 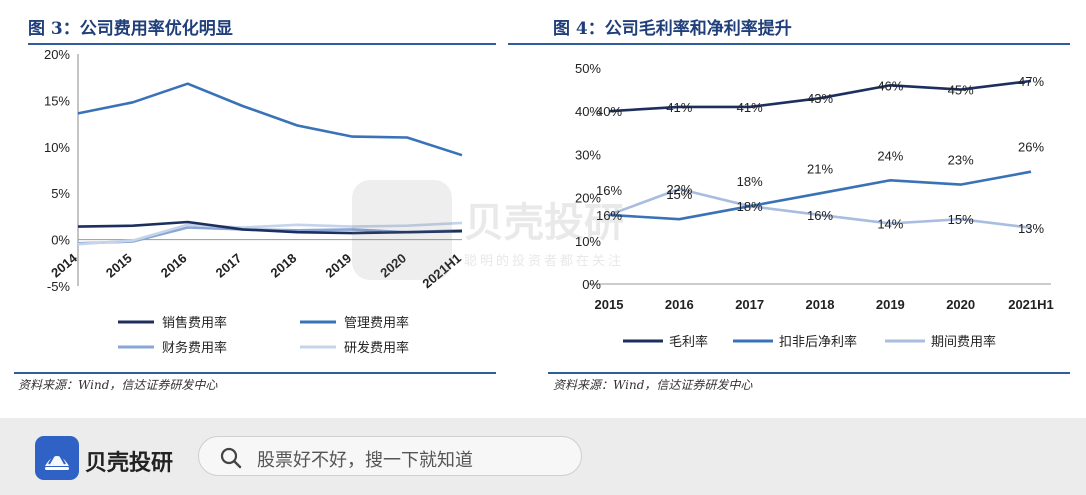 I want to click on legend-label: 研发费用率, so click(x=376, y=347).